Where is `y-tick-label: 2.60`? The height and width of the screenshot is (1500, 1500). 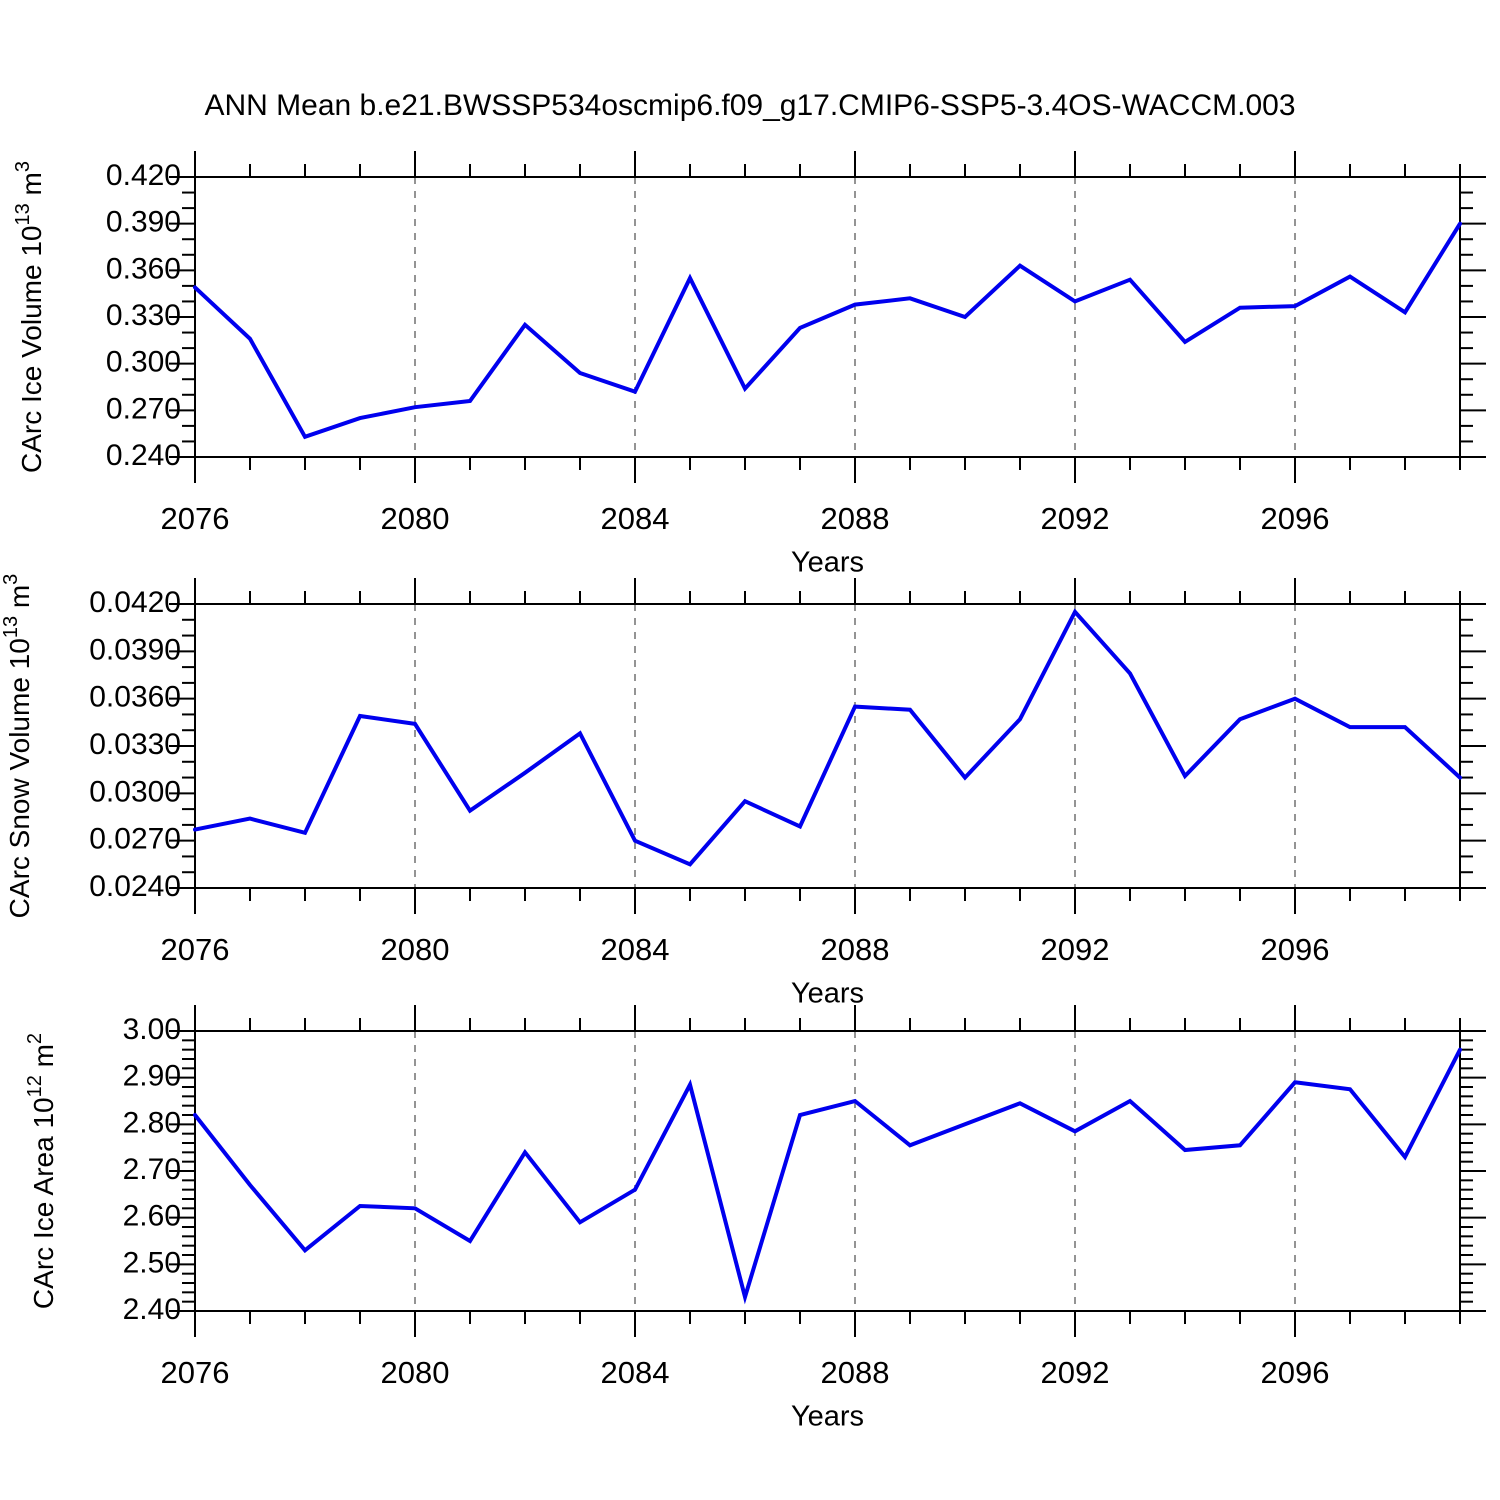 y-tick-label: 2.60 is located at coordinates (152, 1216).